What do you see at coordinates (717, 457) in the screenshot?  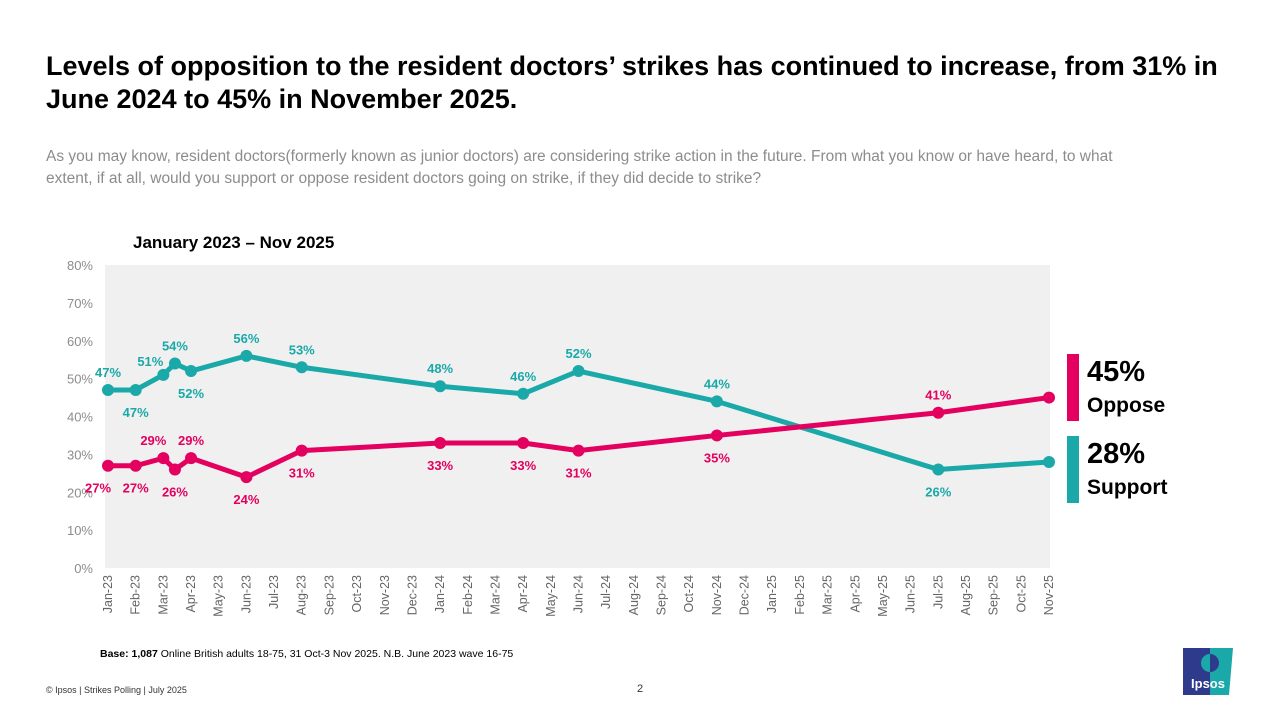 I see `oppose-data-label: 35%` at bounding box center [717, 457].